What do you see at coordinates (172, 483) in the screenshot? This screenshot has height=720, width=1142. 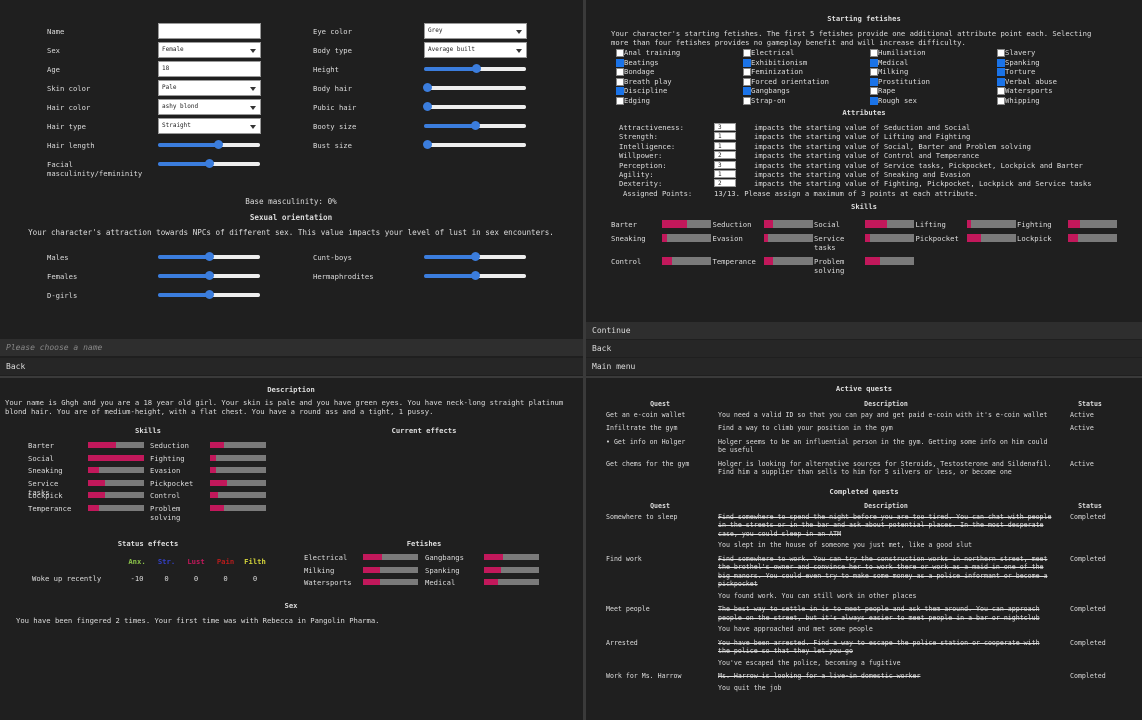 I see `skill-label: Pickpocket` at bounding box center [172, 483].